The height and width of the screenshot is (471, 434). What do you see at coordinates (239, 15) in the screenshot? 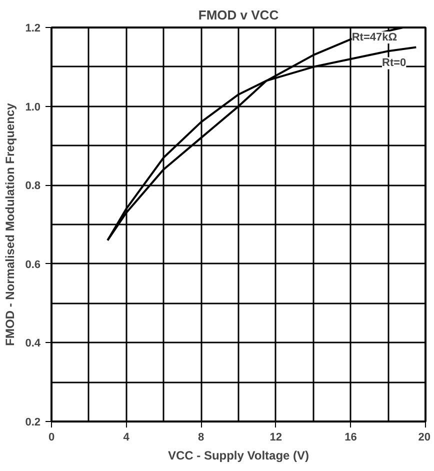
I see `chart-title: FMOD v VCC` at bounding box center [239, 15].